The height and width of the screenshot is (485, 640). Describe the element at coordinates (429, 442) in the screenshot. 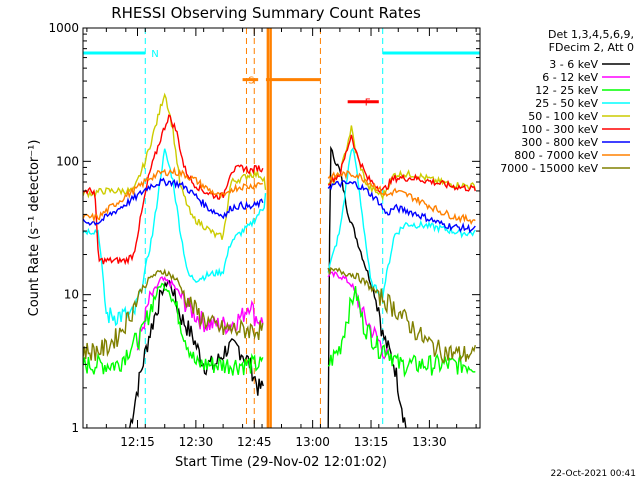

I see `x-tick-label: 13:30` at that location.